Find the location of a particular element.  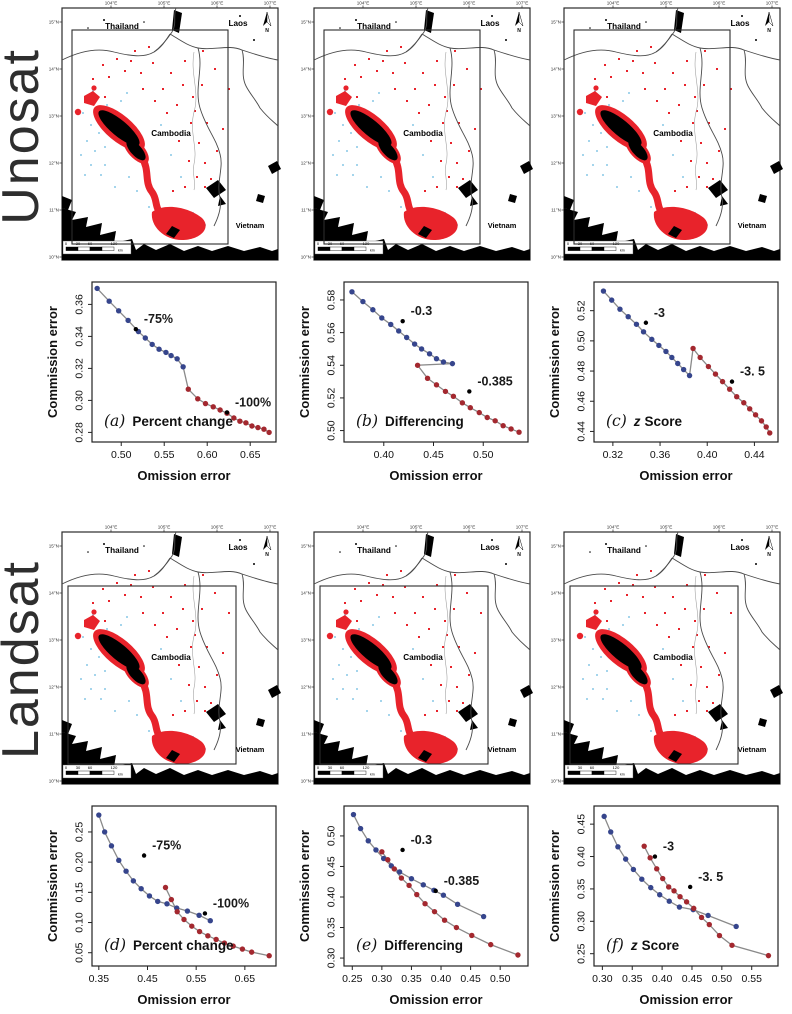

x-tick-label: 0.50 is located at coordinates (121, 455).